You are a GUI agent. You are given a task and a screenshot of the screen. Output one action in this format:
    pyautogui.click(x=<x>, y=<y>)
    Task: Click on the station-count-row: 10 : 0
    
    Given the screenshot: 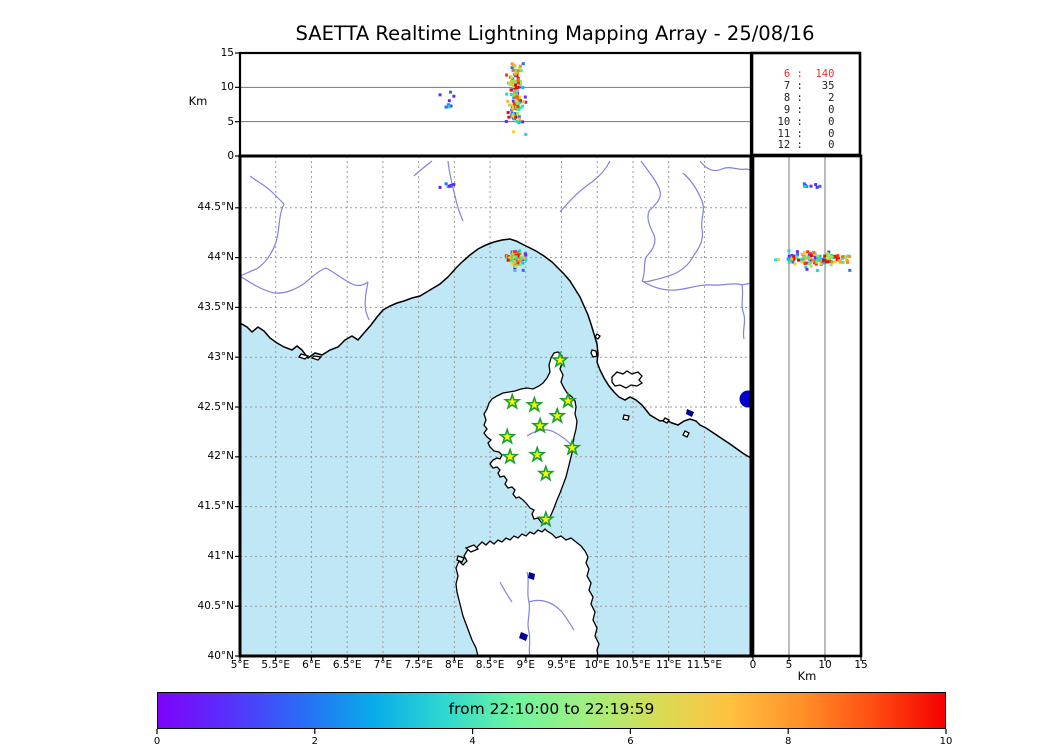 What is the action you would take?
    pyautogui.click(x=806, y=121)
    